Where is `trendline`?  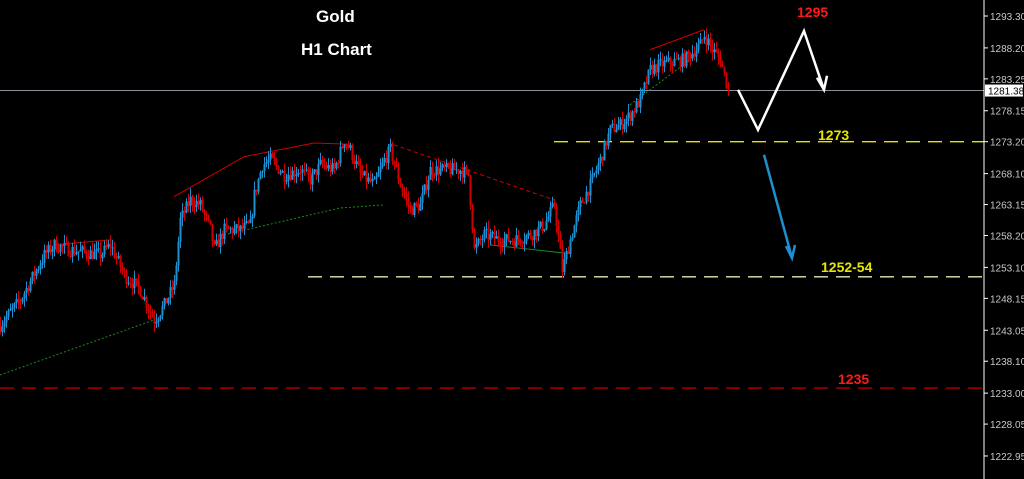 trendline is located at coordinates (304, 220).